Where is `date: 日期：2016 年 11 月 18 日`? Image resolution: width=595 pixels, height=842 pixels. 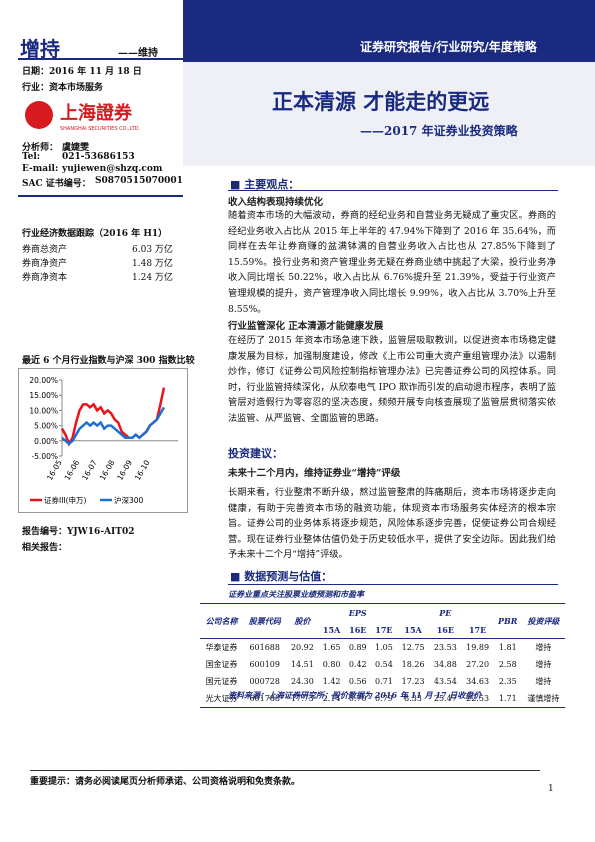 date: 日期：2016 年 11 月 18 日 is located at coordinates (82, 72).